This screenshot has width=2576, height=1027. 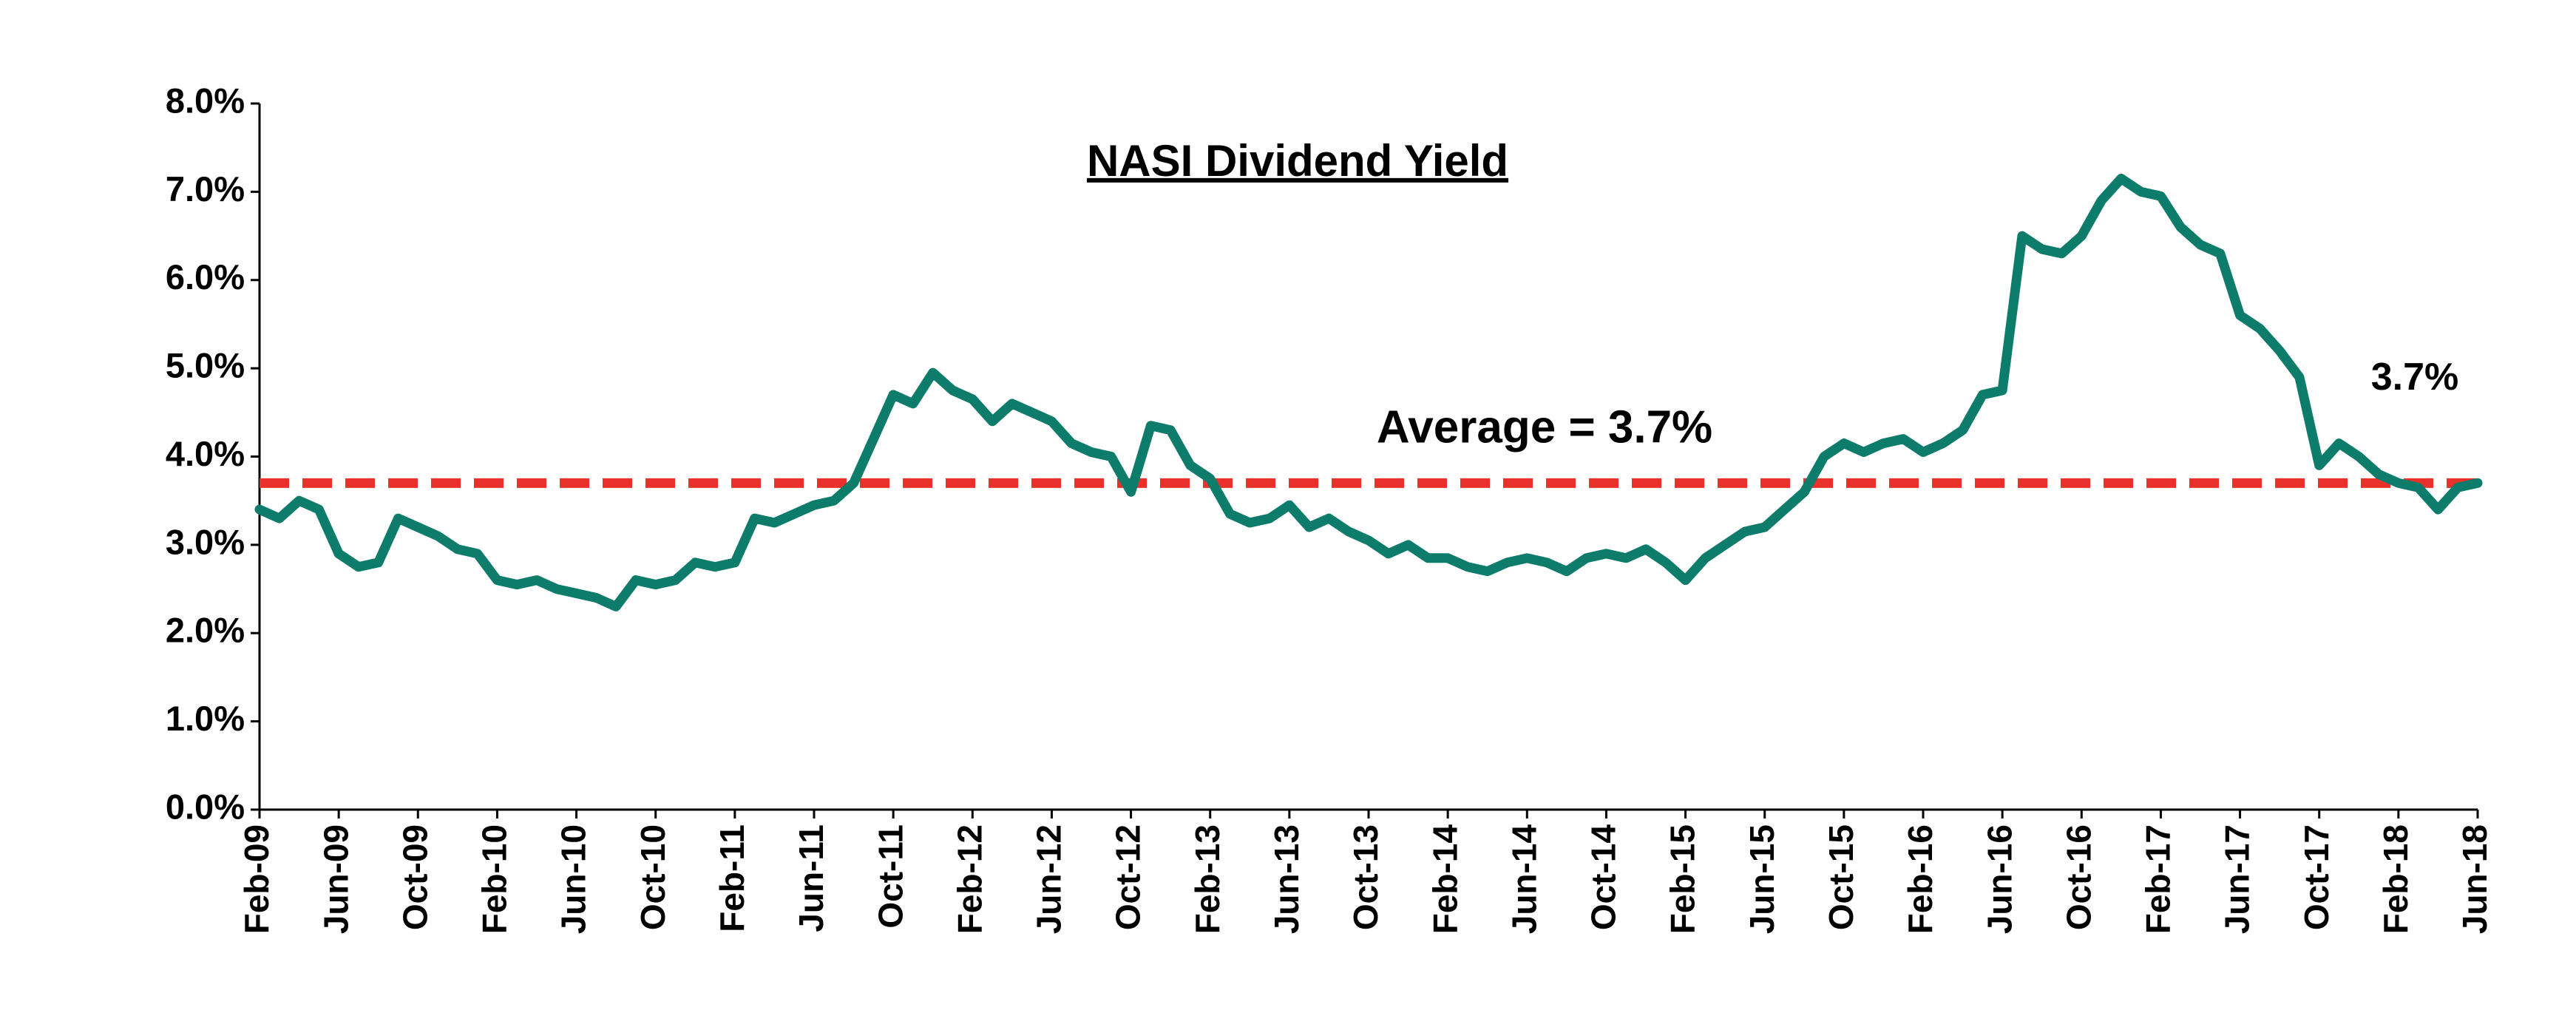 I want to click on y-tick-label: 7.0%, so click(x=205, y=189).